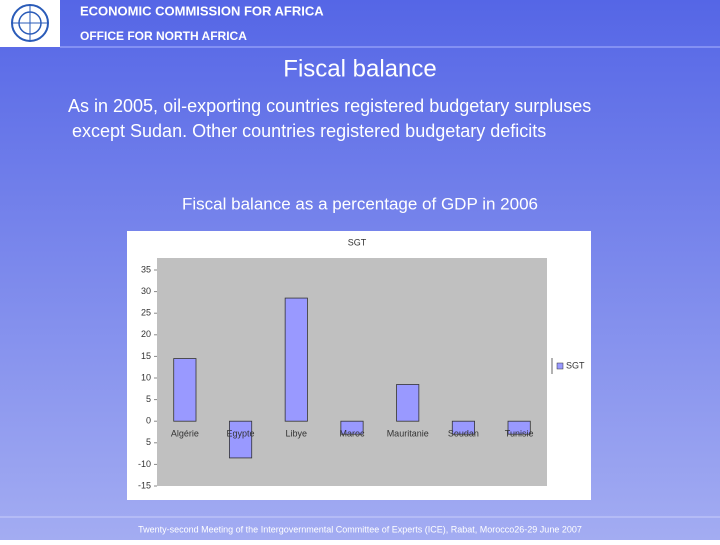  What do you see at coordinates (519, 434) in the screenshot?
I see `x-tick-label: Tunisie` at bounding box center [519, 434].